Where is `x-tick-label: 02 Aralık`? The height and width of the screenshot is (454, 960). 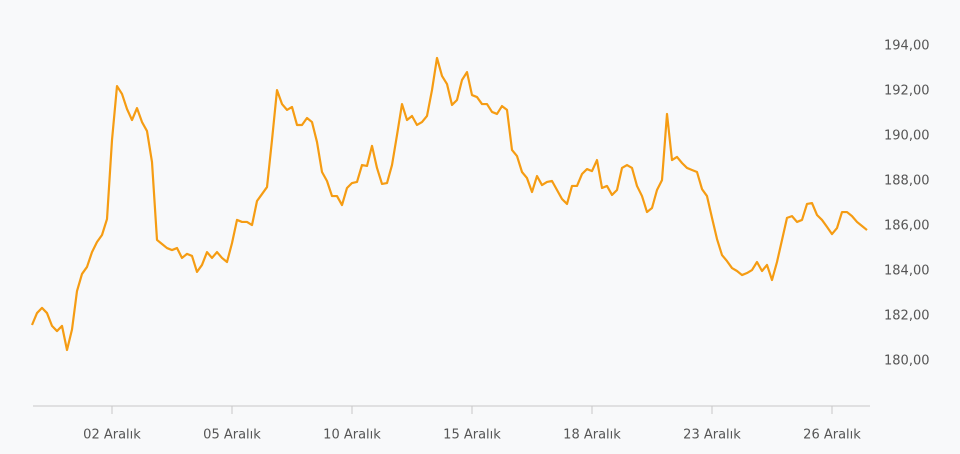
x-tick-label: 02 Aralık is located at coordinates (112, 435).